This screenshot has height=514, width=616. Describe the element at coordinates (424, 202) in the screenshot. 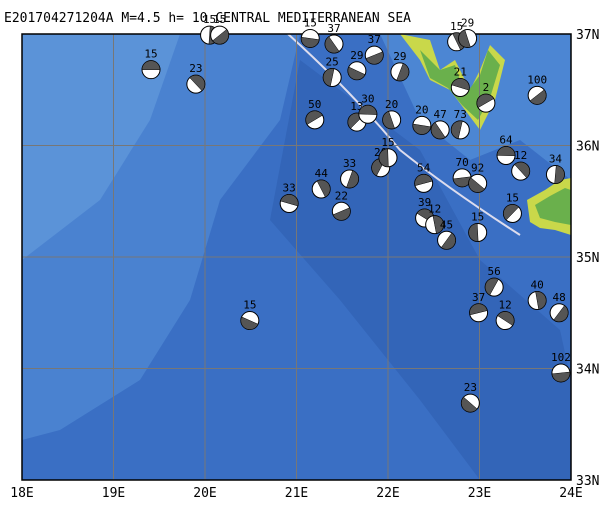

I see `depth-label: 39` at that location.